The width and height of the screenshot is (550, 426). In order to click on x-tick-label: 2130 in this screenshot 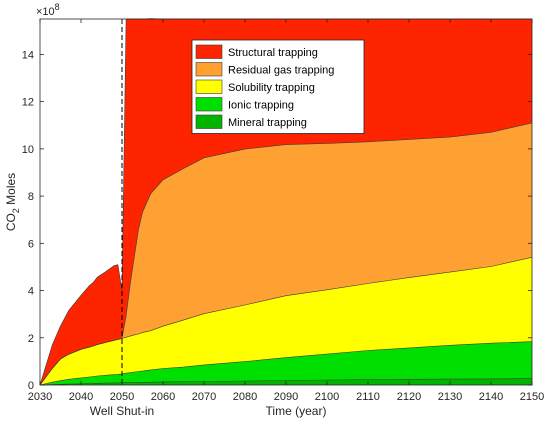, I will do `click(450, 397)`.